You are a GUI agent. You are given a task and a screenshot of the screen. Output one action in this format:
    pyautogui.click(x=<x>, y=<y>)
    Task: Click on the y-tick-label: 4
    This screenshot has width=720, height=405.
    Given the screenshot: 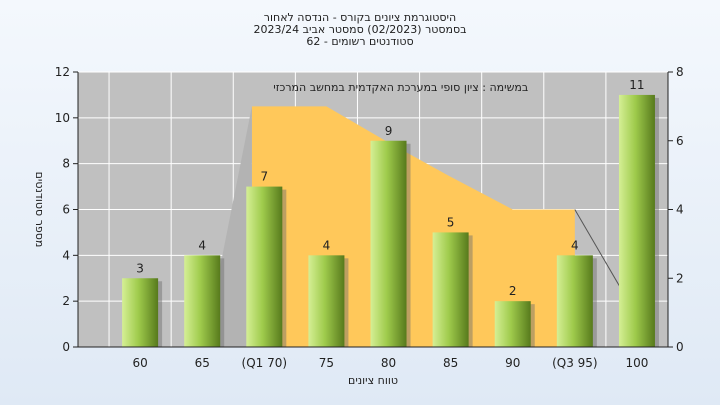 What is the action you would take?
    pyautogui.click(x=66, y=255)
    